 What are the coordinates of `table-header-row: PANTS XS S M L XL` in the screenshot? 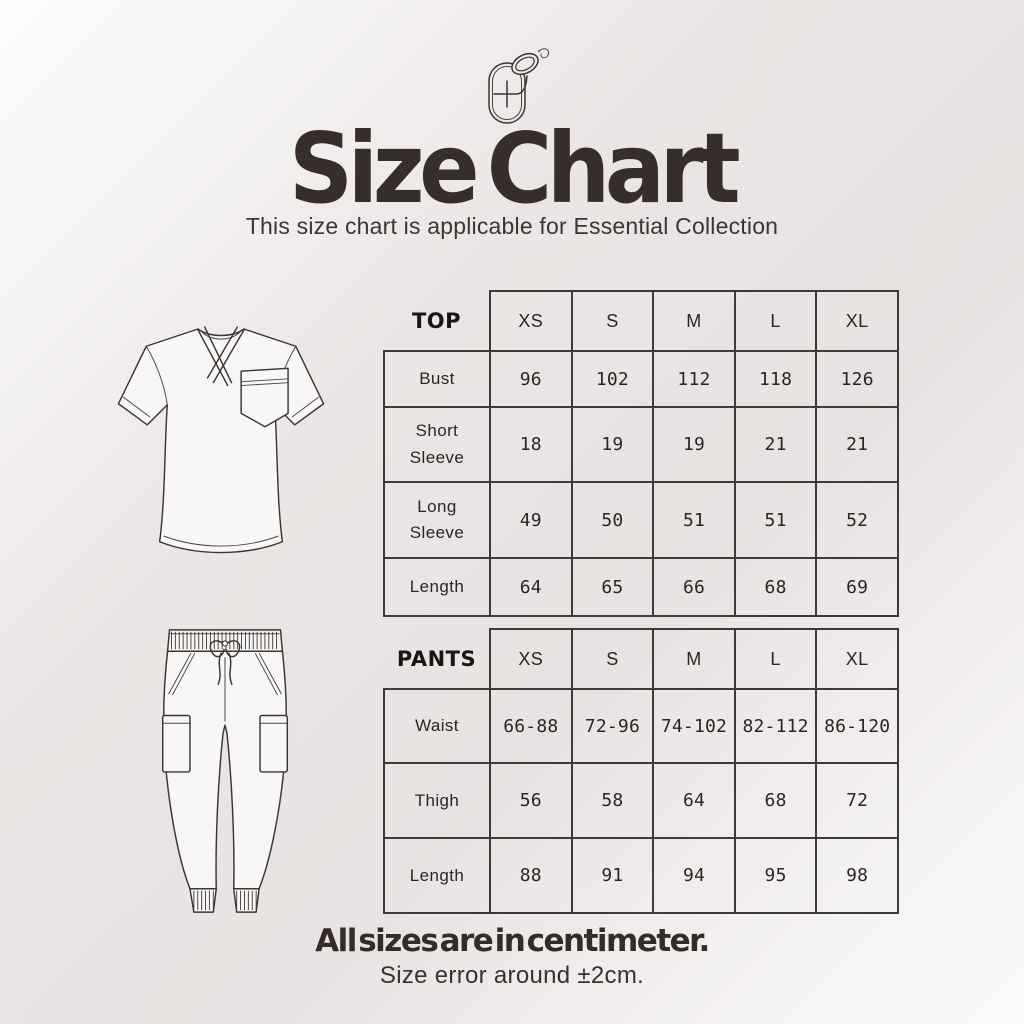 It's located at (641, 659).